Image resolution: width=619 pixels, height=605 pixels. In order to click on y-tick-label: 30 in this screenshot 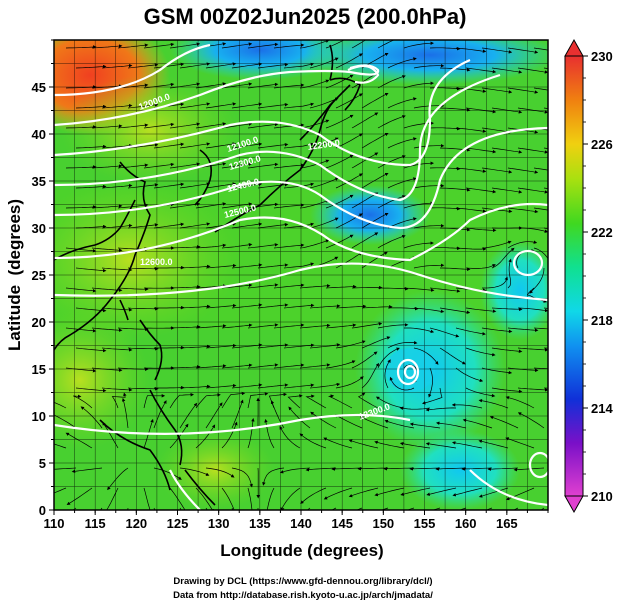, I will do `click(39, 228)`.